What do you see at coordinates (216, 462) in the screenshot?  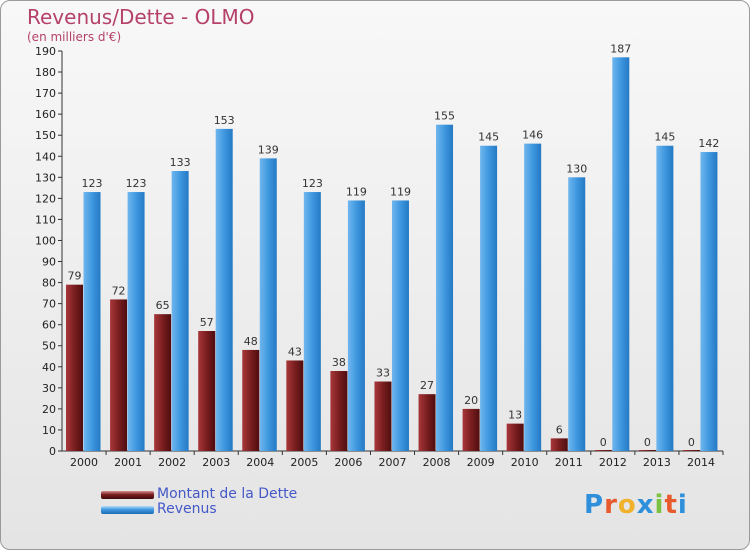 I see `x-tick-label: 2003` at bounding box center [216, 462].